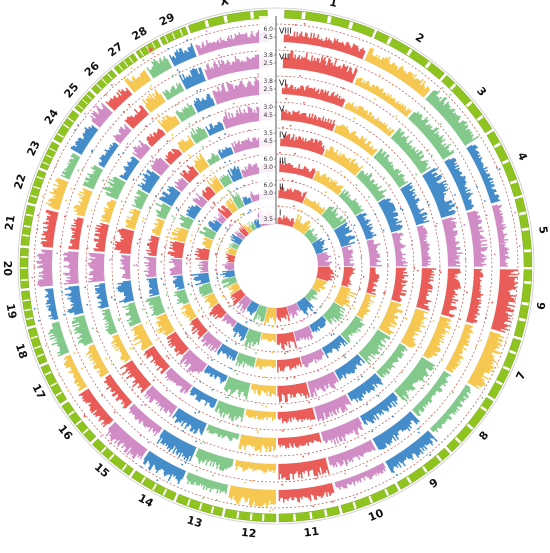  I want to click on ring-VI-chr-8-bars, so click(415, 379).